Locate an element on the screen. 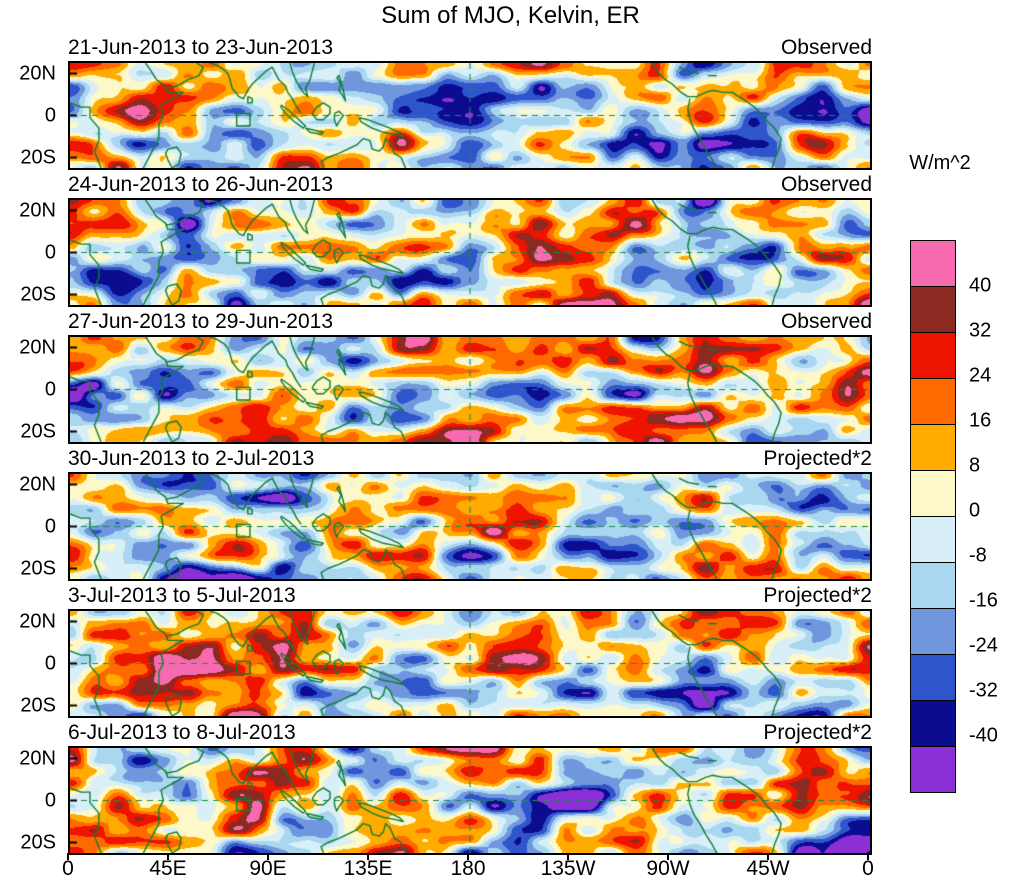  colorbar-tick-label: -40 is located at coordinates (983, 735).